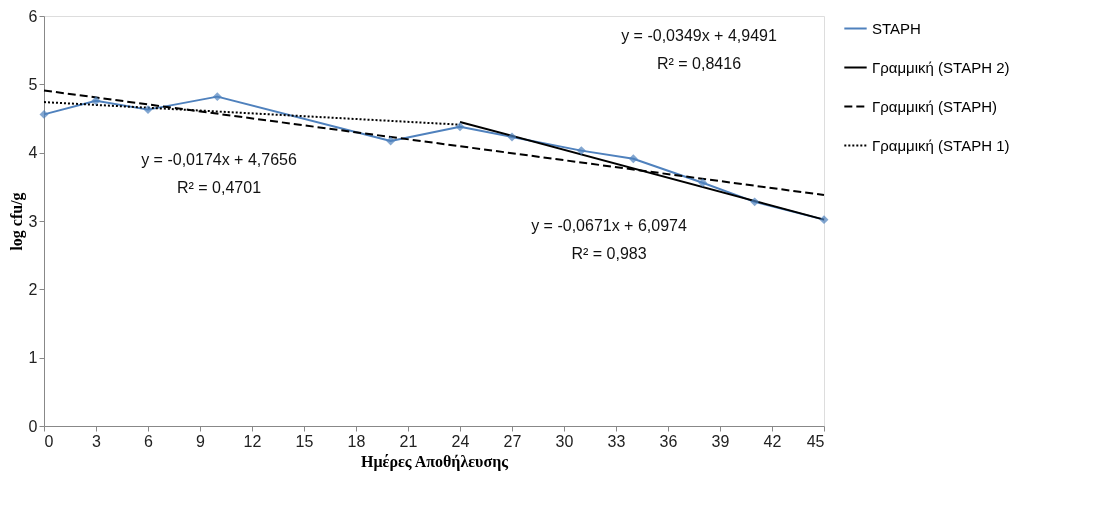 The width and height of the screenshot is (1094, 524). I want to click on x-tick-label: 3, so click(97, 441).